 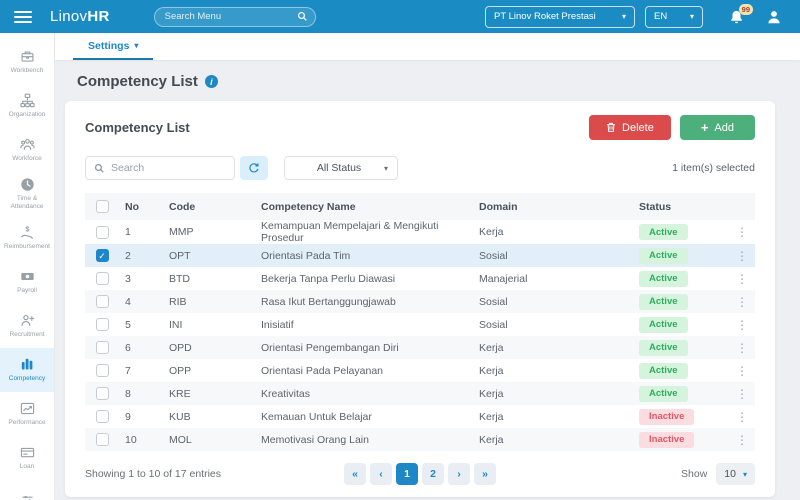 I want to click on sidebar-item-recruitment: Recruitment, so click(x=27, y=326).